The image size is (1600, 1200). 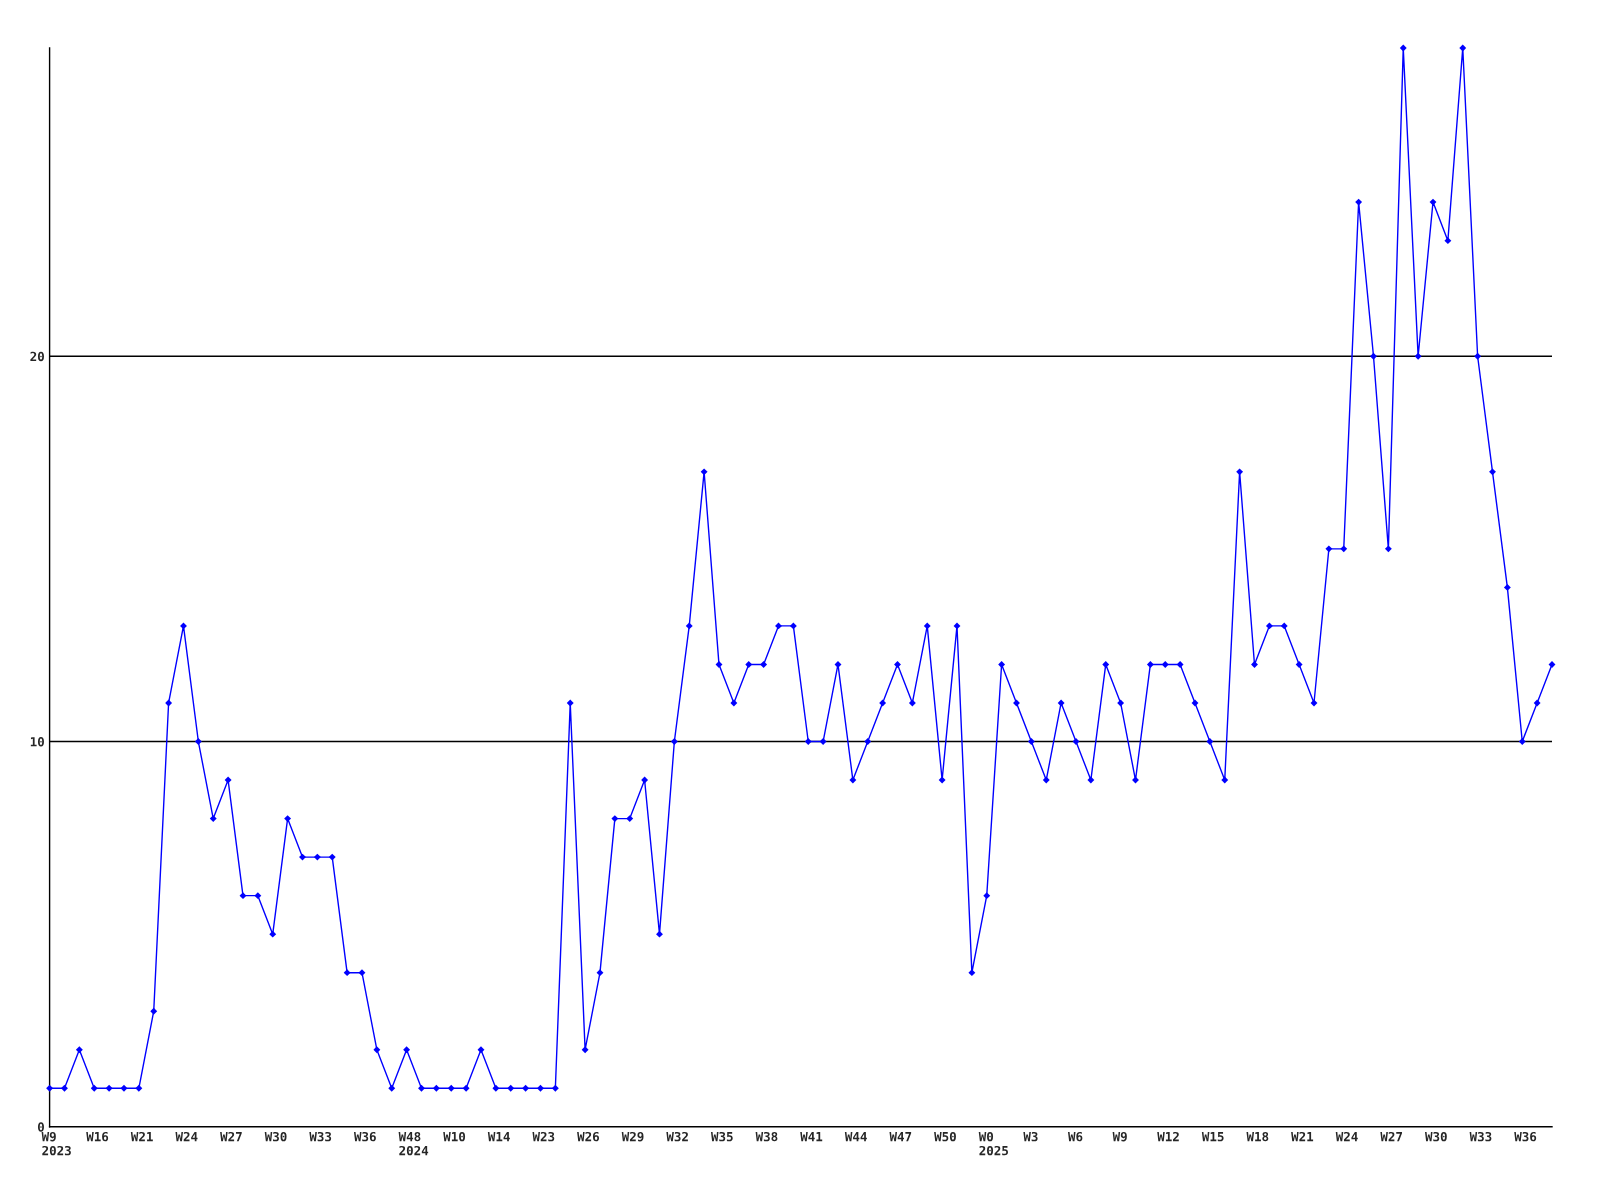 What do you see at coordinates (1168, 1136) in the screenshot?
I see `x-tick-label: W12` at bounding box center [1168, 1136].